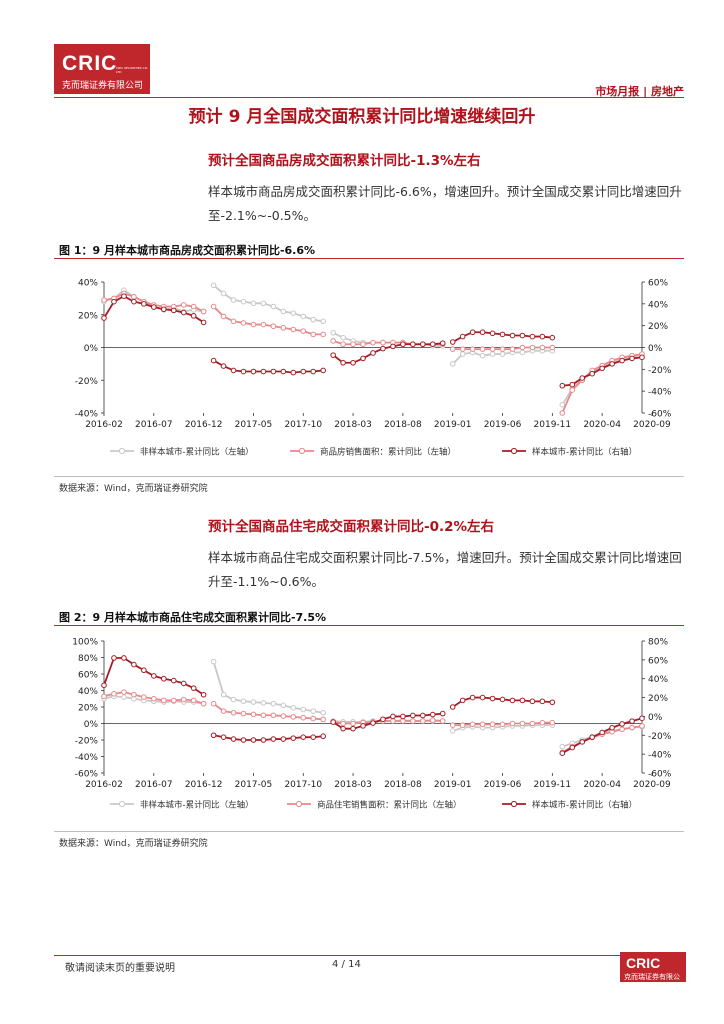  Describe the element at coordinates (369, 831) in the screenshot. I see `figure2-bottom-rule` at that location.